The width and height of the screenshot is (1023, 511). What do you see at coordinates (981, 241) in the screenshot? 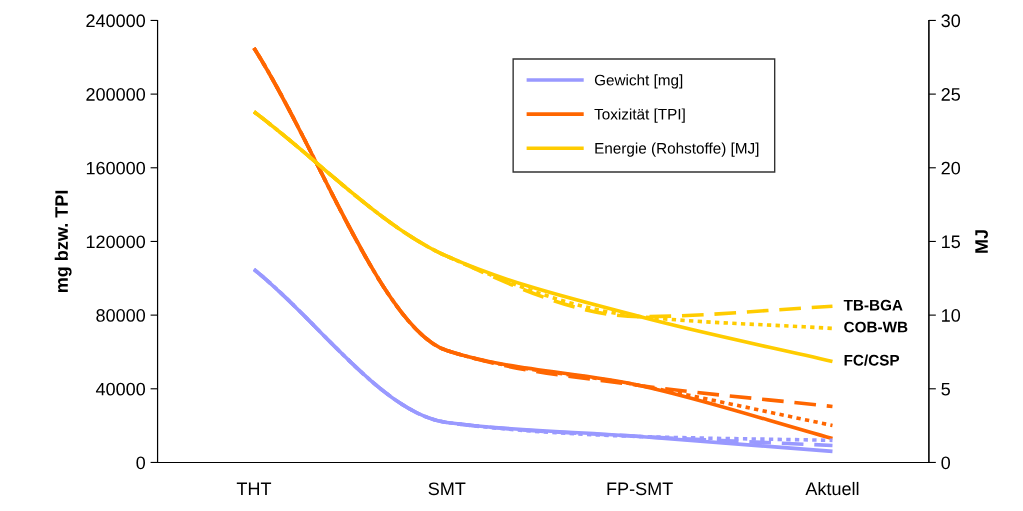
I see `y2-axis-title: MJ` at bounding box center [981, 241].